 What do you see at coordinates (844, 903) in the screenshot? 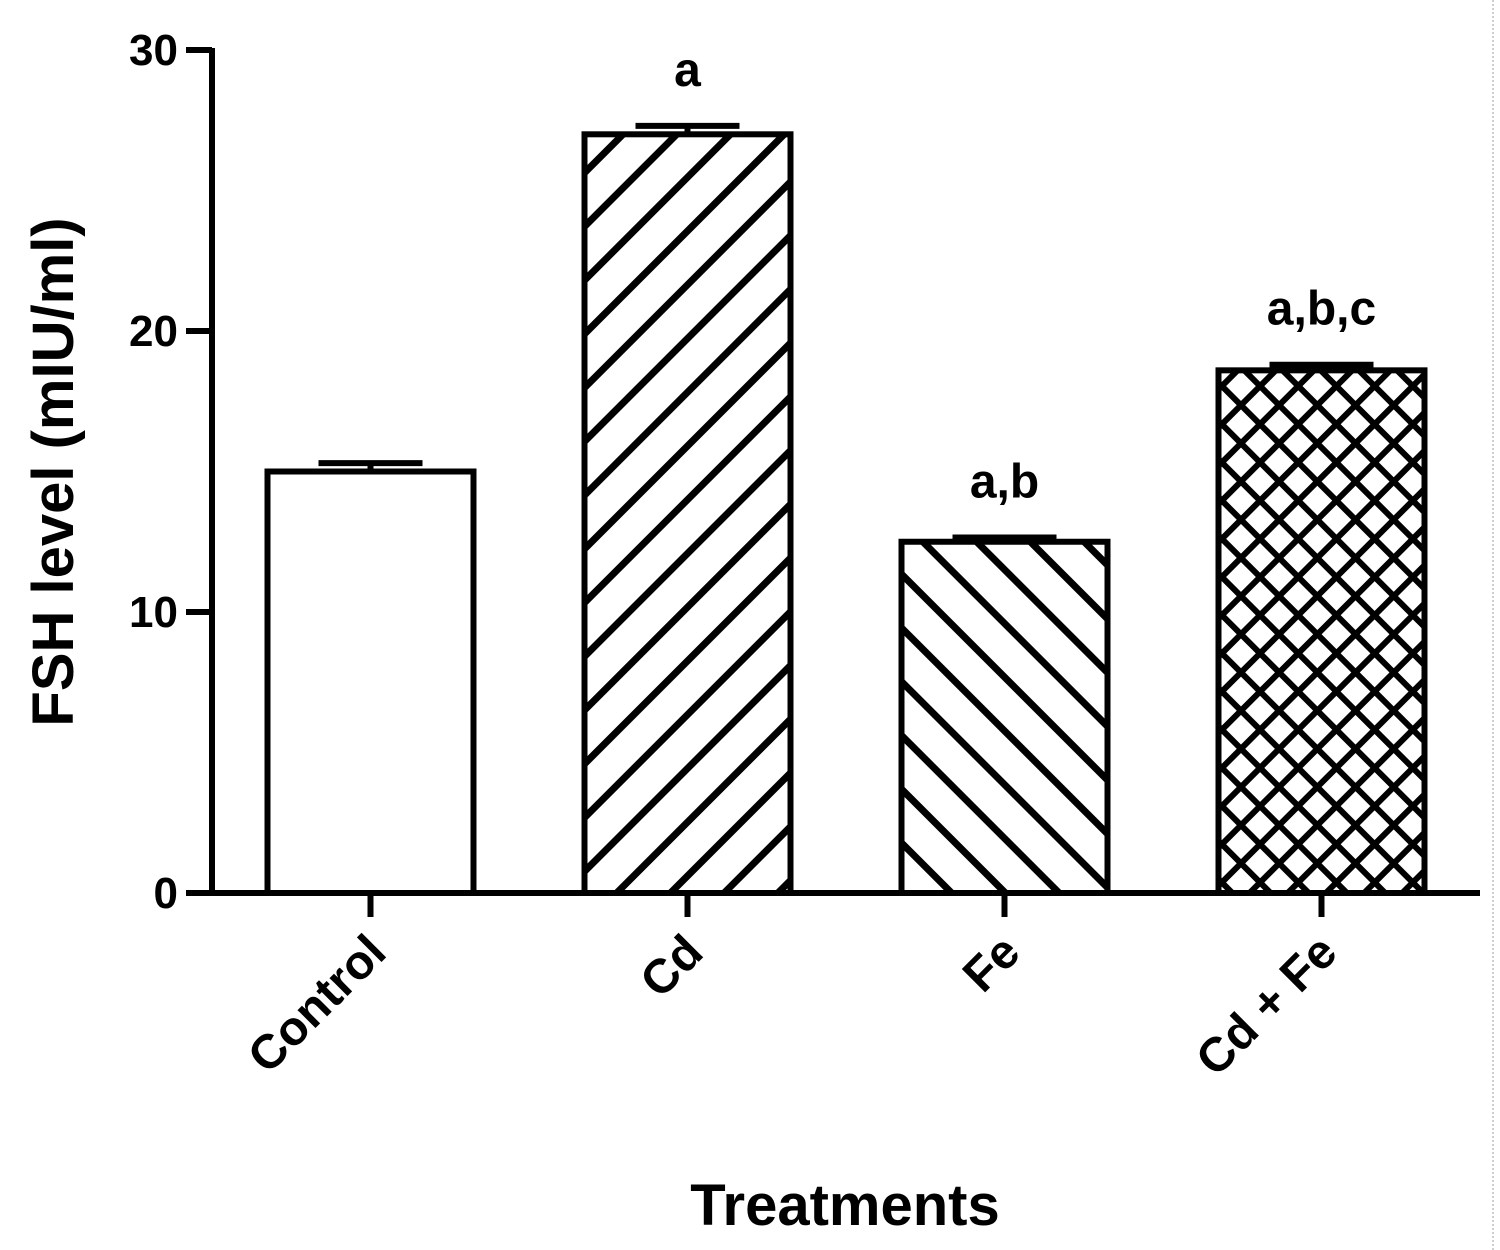
I see `x-axis` at bounding box center [844, 903].